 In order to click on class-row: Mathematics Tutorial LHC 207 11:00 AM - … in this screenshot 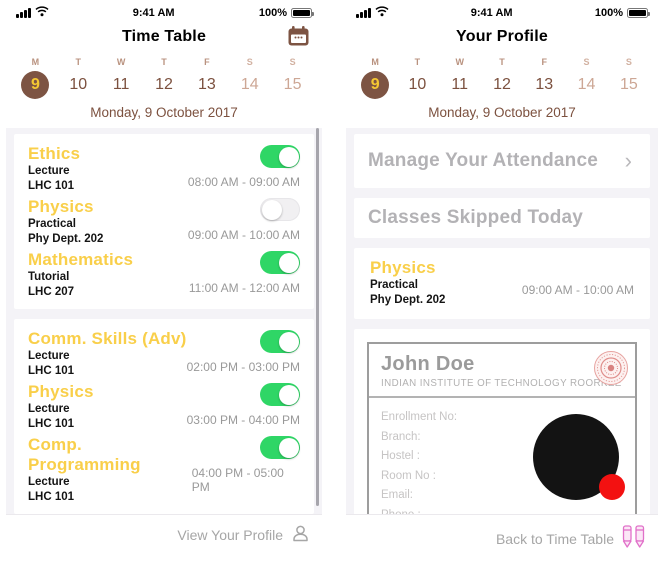, I will do `click(164, 274)`.